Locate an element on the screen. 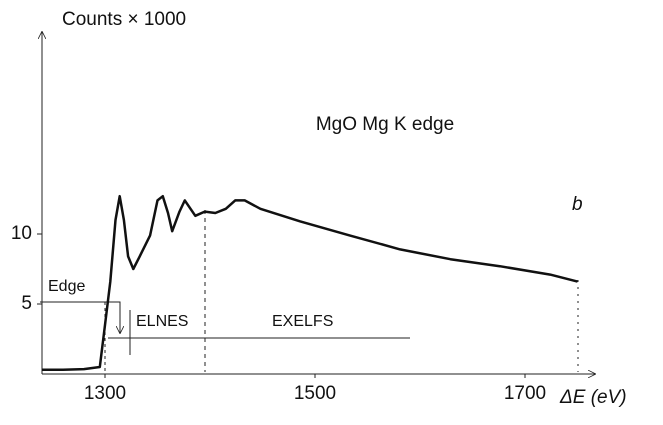 This screenshot has width=663, height=425. panel-label: b is located at coordinates (577, 204).